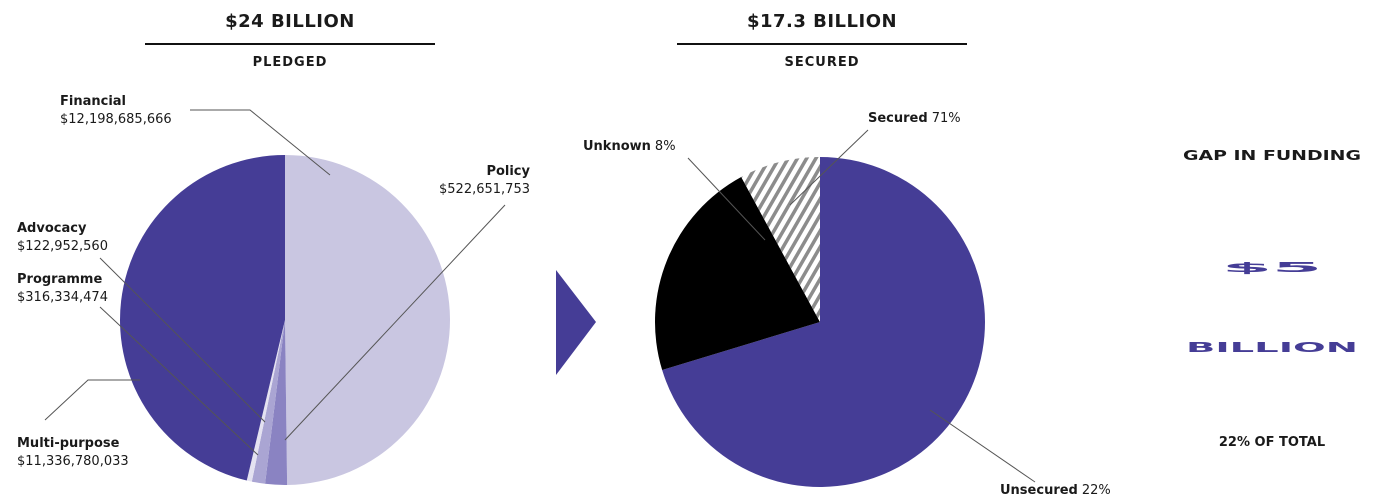  Describe the element at coordinates (1039, 490) in the screenshot. I see `slice-name: Unsecured` at that location.